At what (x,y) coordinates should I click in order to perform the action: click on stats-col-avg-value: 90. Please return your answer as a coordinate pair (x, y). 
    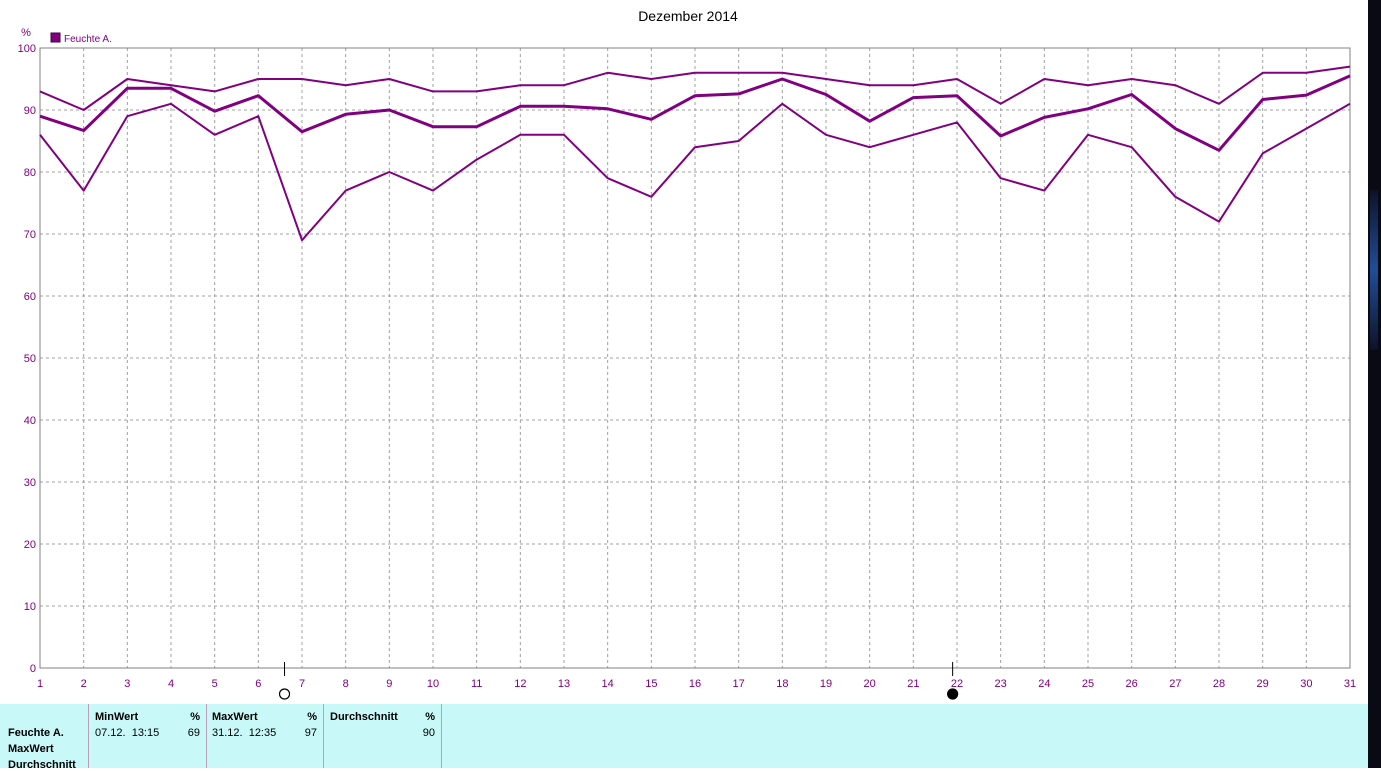
    Looking at the image, I should click on (428, 733).